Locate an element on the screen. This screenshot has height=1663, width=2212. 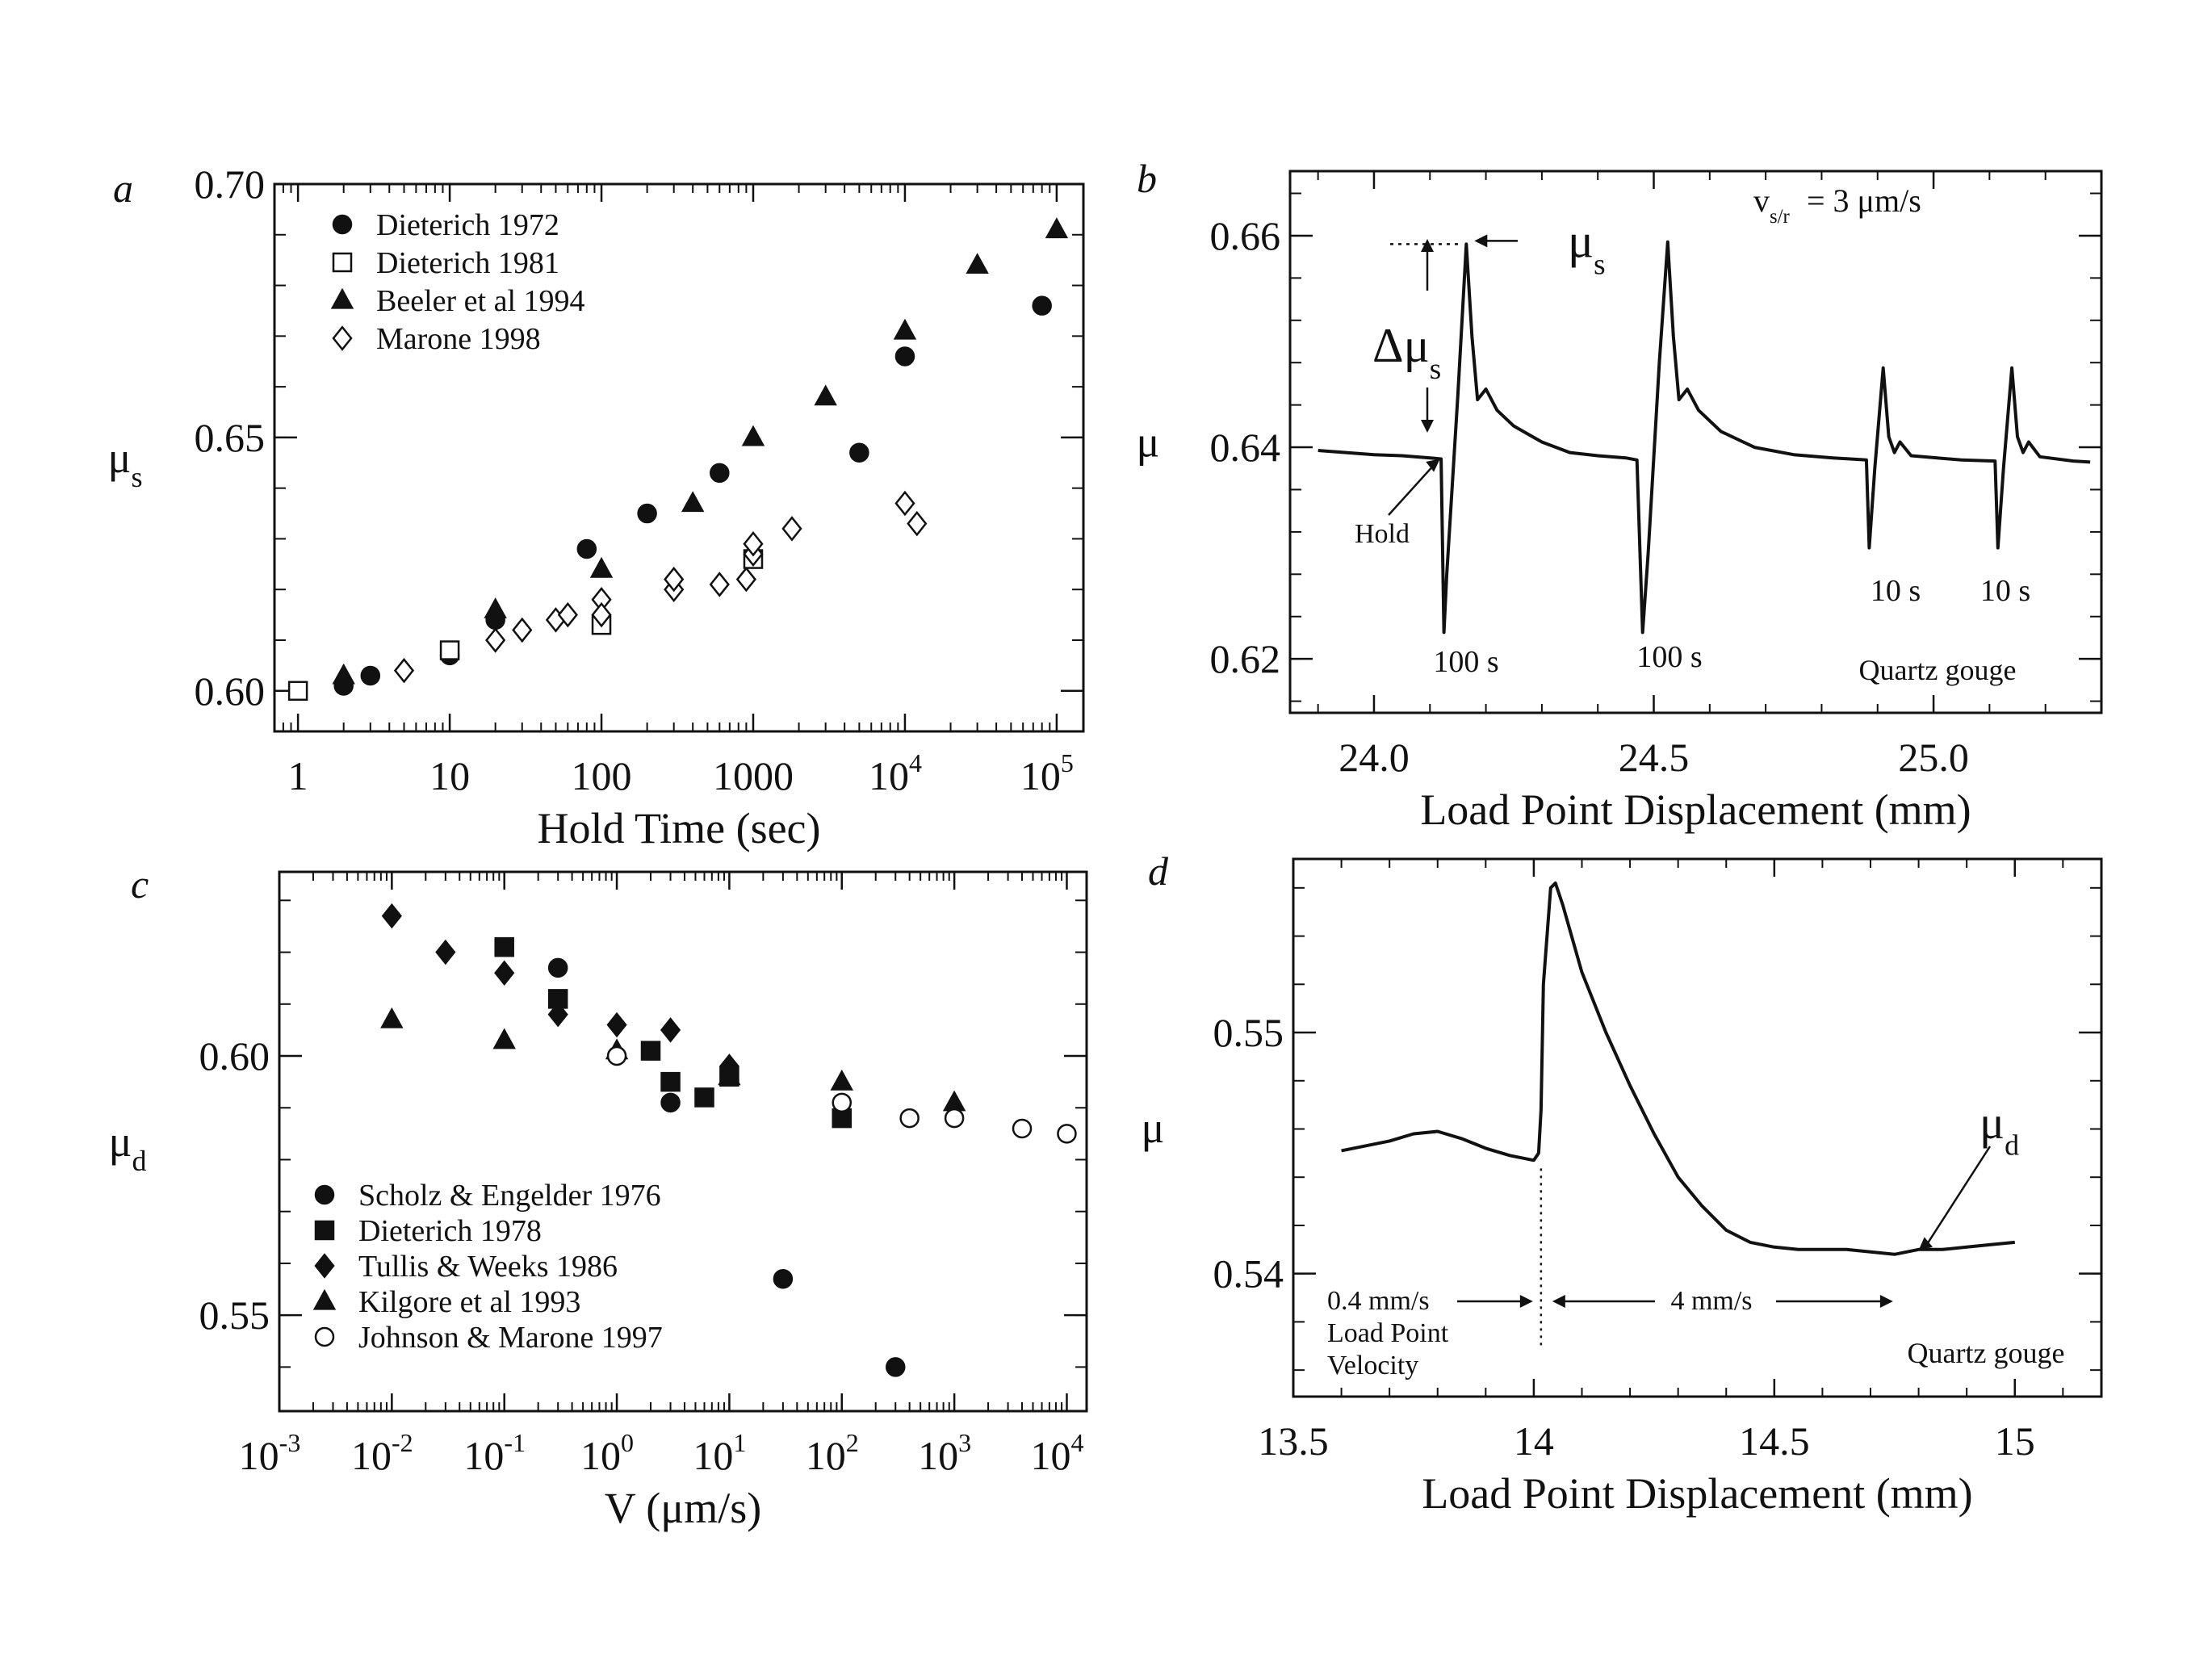
x-tick-label: 14 is located at coordinates (1534, 1441).